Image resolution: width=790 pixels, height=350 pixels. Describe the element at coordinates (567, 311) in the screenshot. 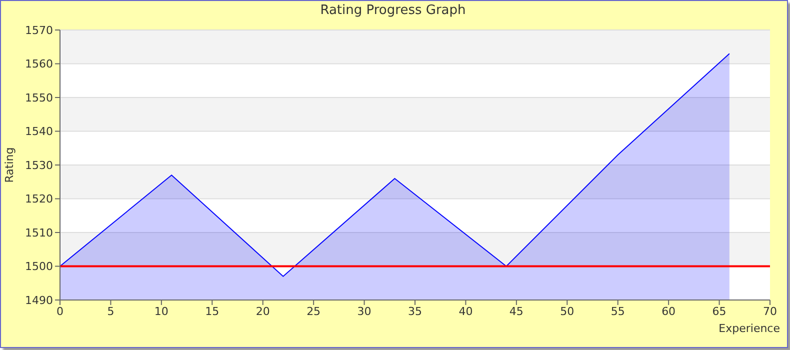

I see `x-tick-label: 50` at that location.